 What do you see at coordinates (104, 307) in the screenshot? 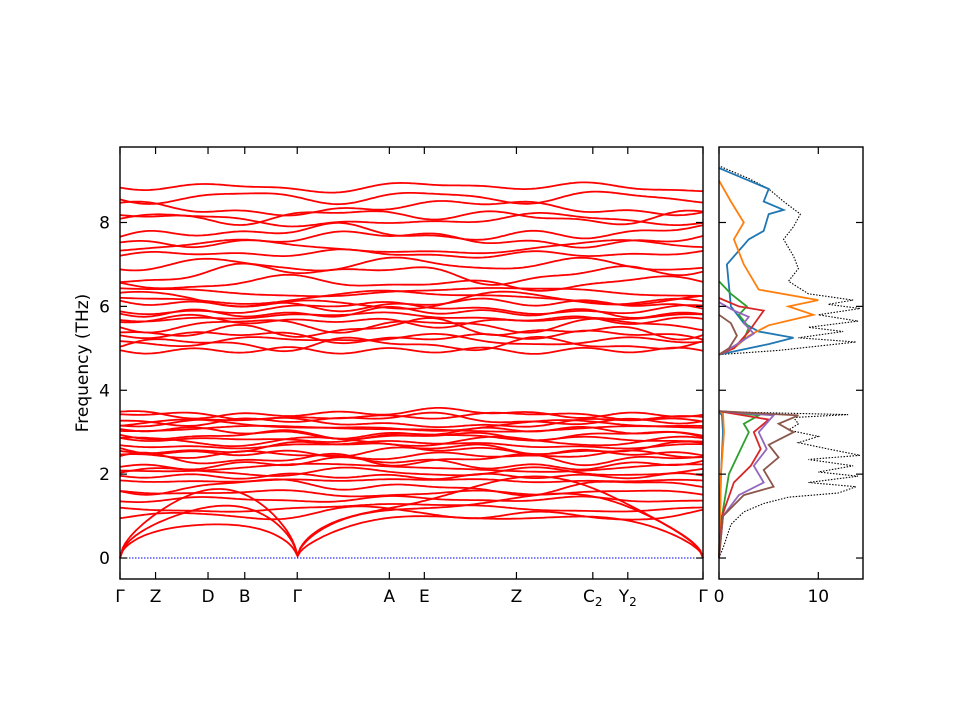
I see `y-tick-label: 6` at bounding box center [104, 307].